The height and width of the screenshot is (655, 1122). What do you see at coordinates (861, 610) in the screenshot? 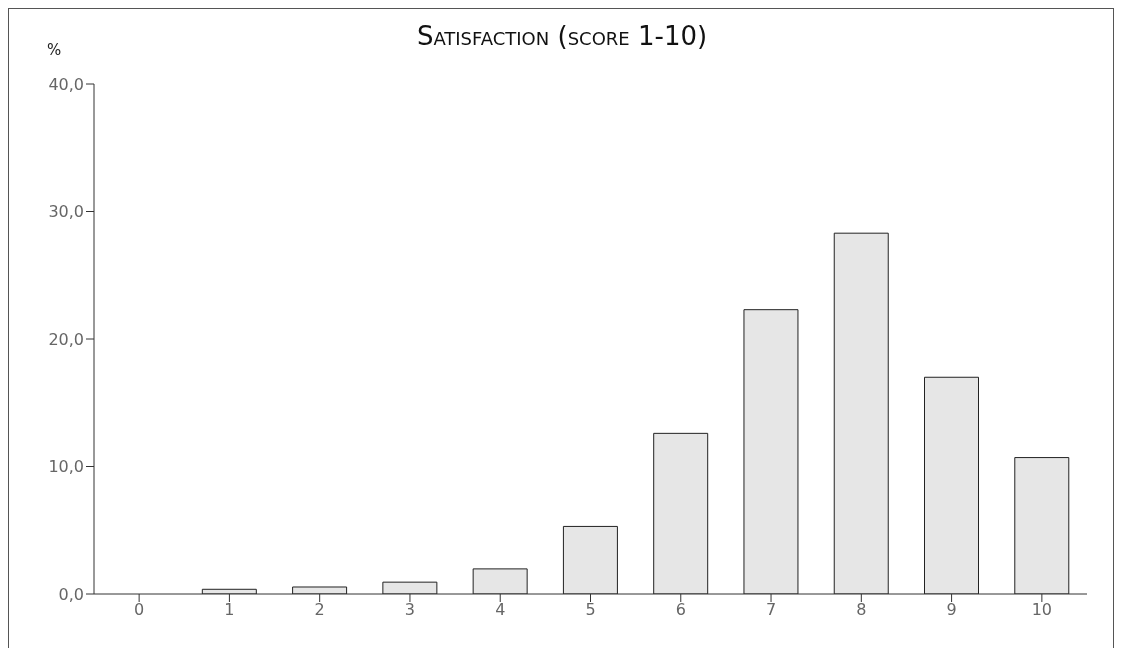
I see `x-tick-label: 8` at bounding box center [861, 610].